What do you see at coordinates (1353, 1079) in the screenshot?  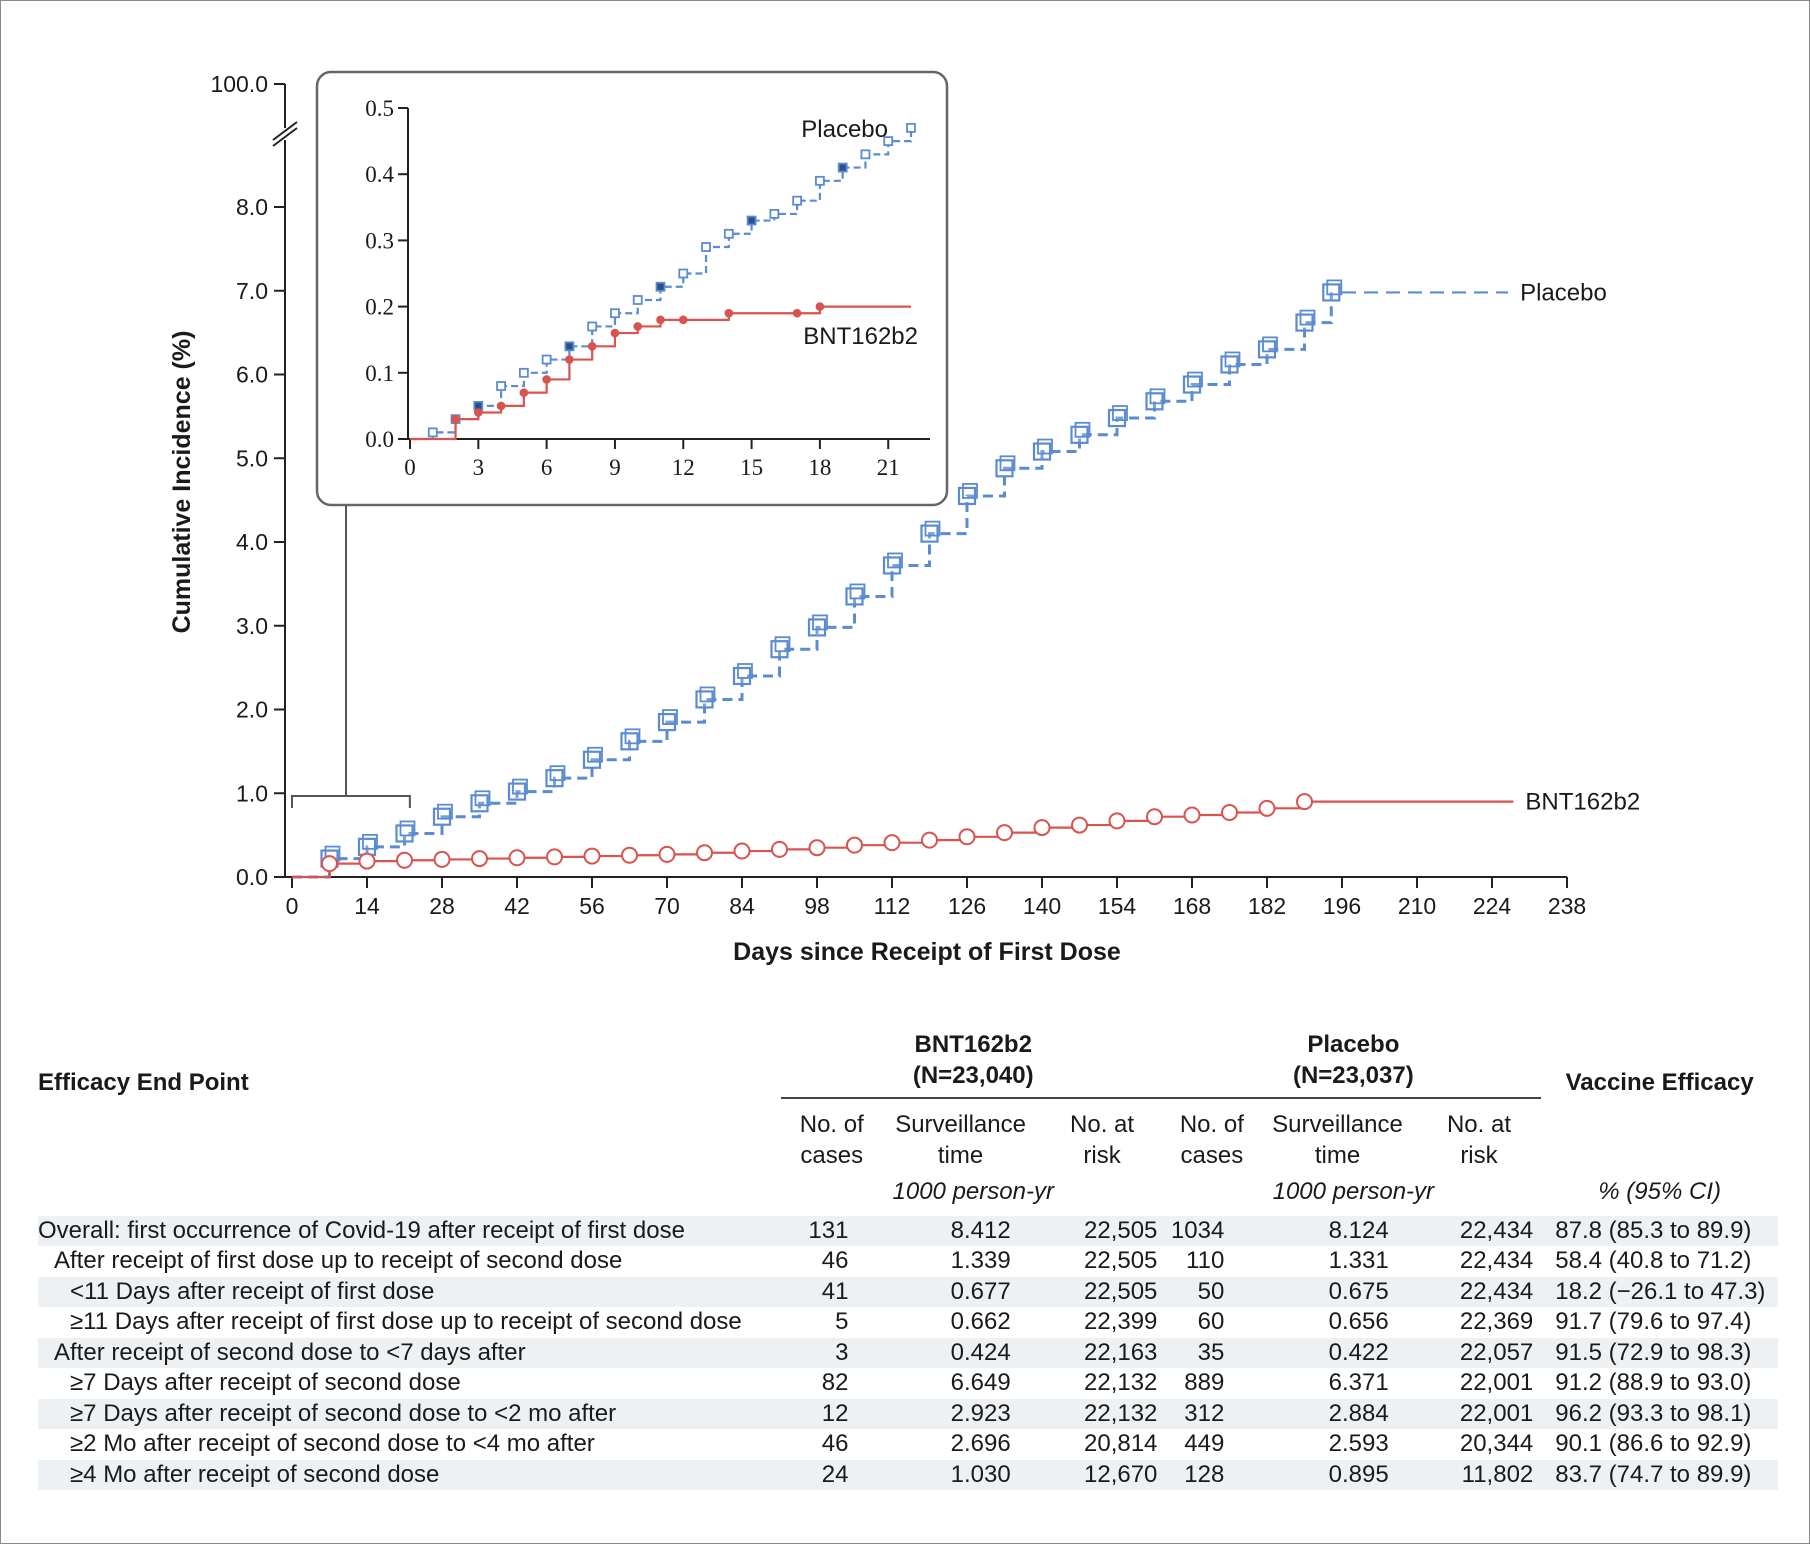 I see `group-n-placebo: (N=23,037)` at bounding box center [1353, 1079].